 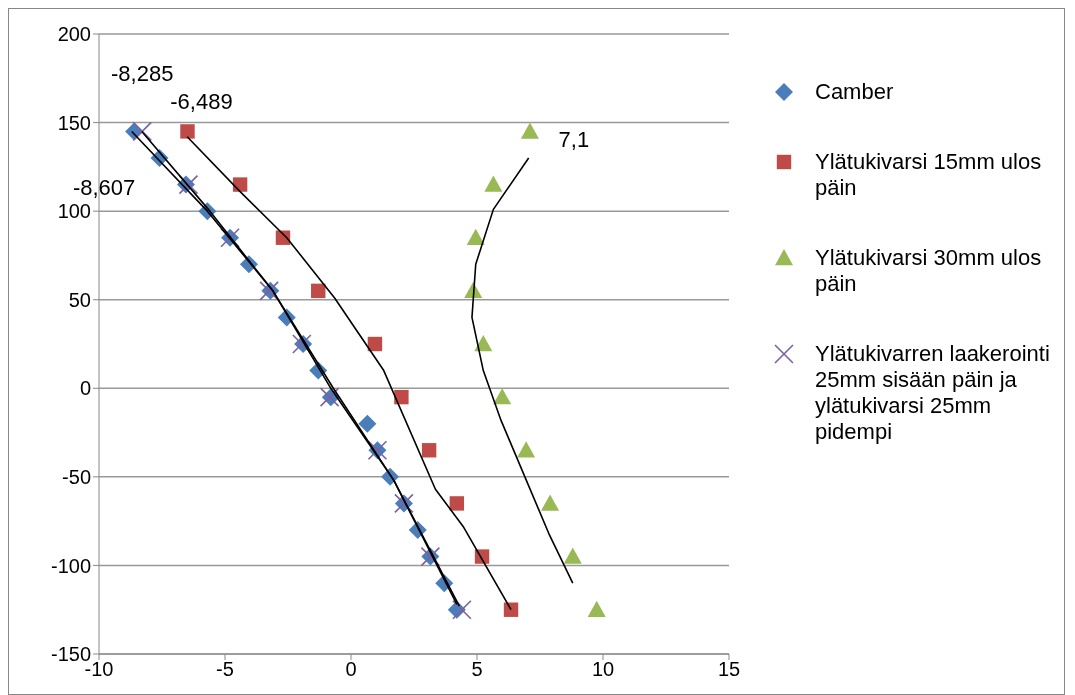 I want to click on x-tick-label: -5, so click(x=225, y=669).